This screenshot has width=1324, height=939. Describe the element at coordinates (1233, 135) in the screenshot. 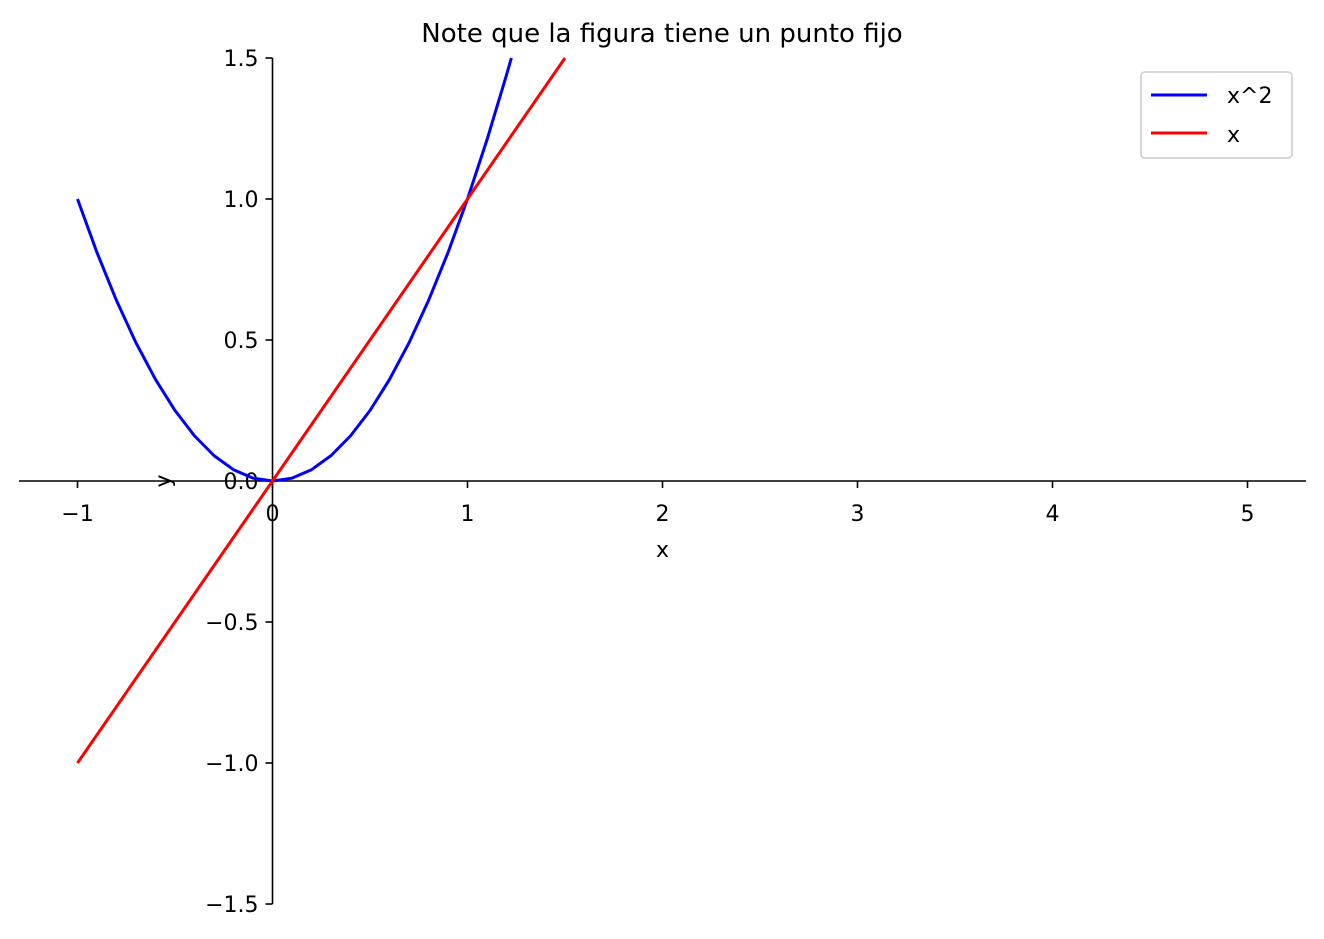

I see `legend-label-x: x` at that location.